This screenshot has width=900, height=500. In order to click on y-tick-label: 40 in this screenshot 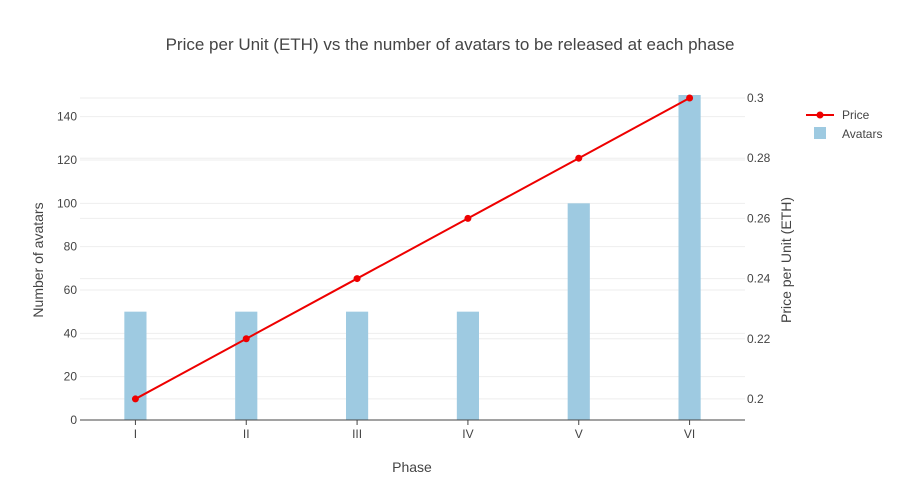, I will do `click(71, 333)`.